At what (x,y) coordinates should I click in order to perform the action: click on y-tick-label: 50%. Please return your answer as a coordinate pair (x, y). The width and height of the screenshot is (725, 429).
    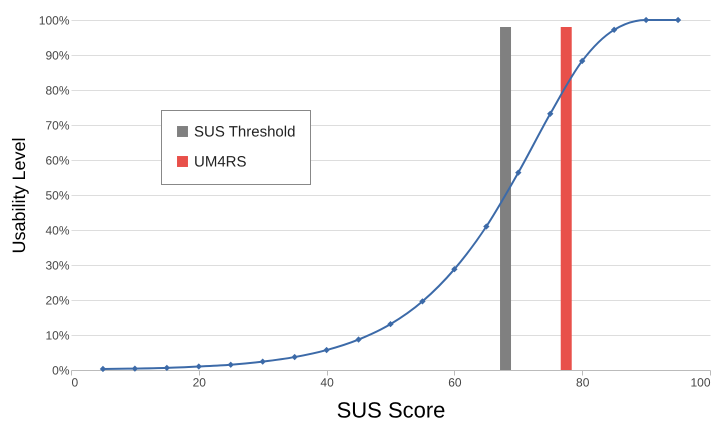
    Looking at the image, I should click on (57, 195).